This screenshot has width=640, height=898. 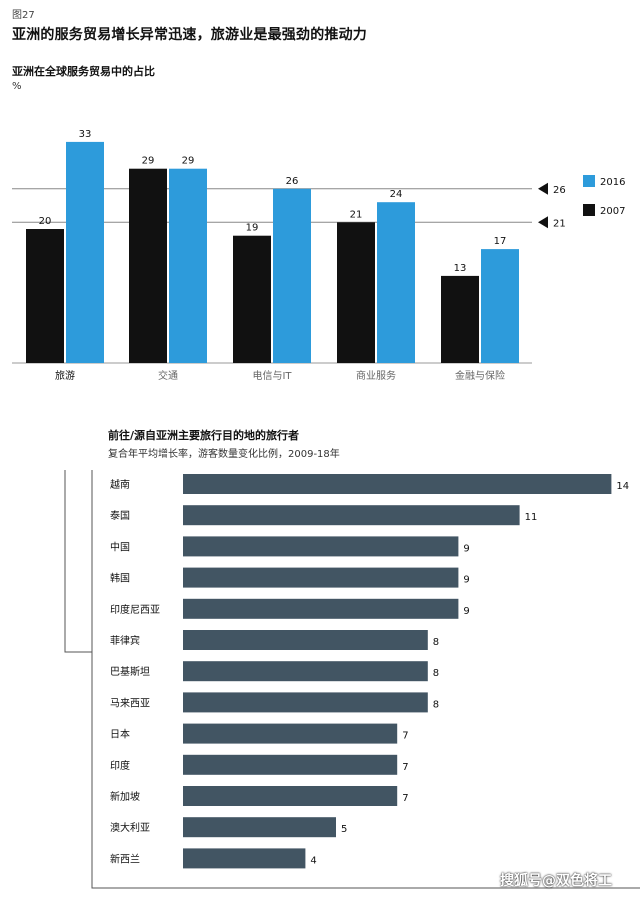 I want to click on category-label: 澳大利亚, so click(x=130, y=827).